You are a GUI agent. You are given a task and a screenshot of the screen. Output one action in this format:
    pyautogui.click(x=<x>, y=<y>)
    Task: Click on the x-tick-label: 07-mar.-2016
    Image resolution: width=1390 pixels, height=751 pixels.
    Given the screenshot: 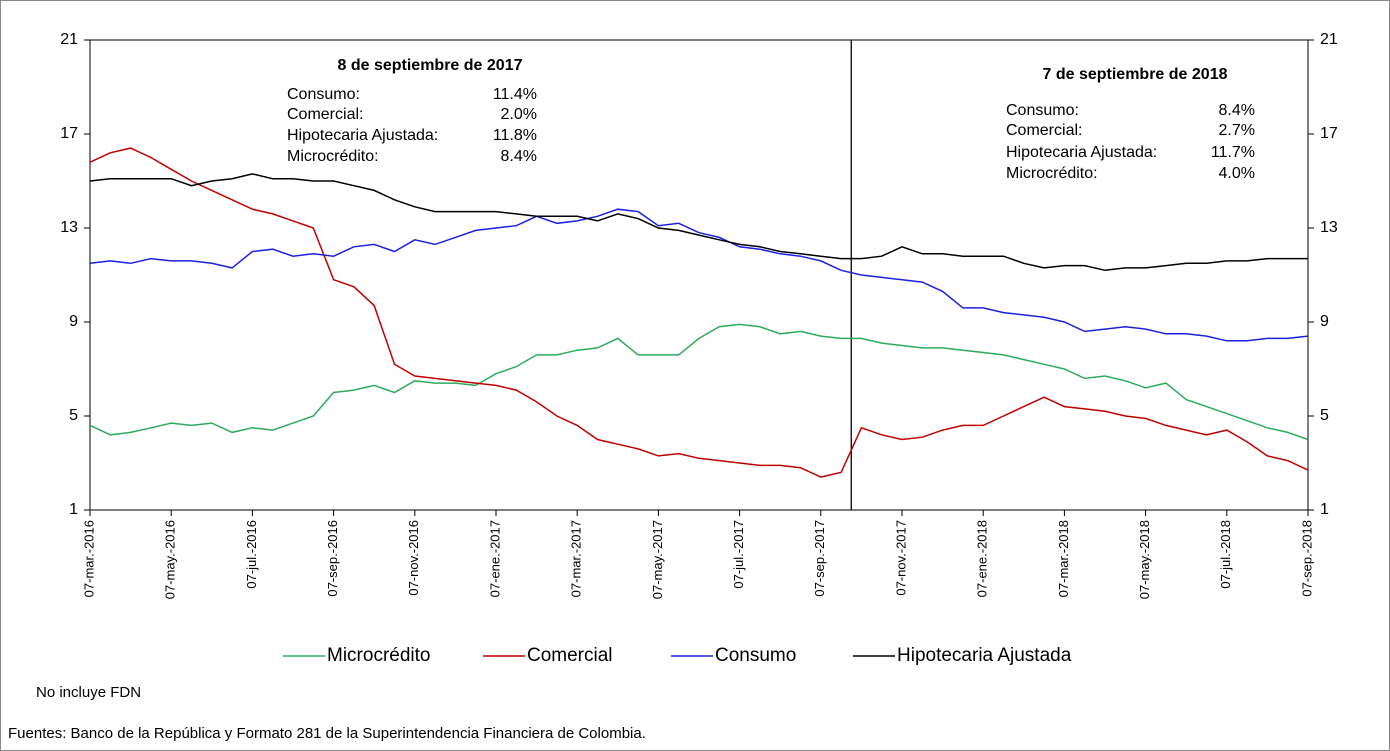 What is the action you would take?
    pyautogui.click(x=88, y=558)
    